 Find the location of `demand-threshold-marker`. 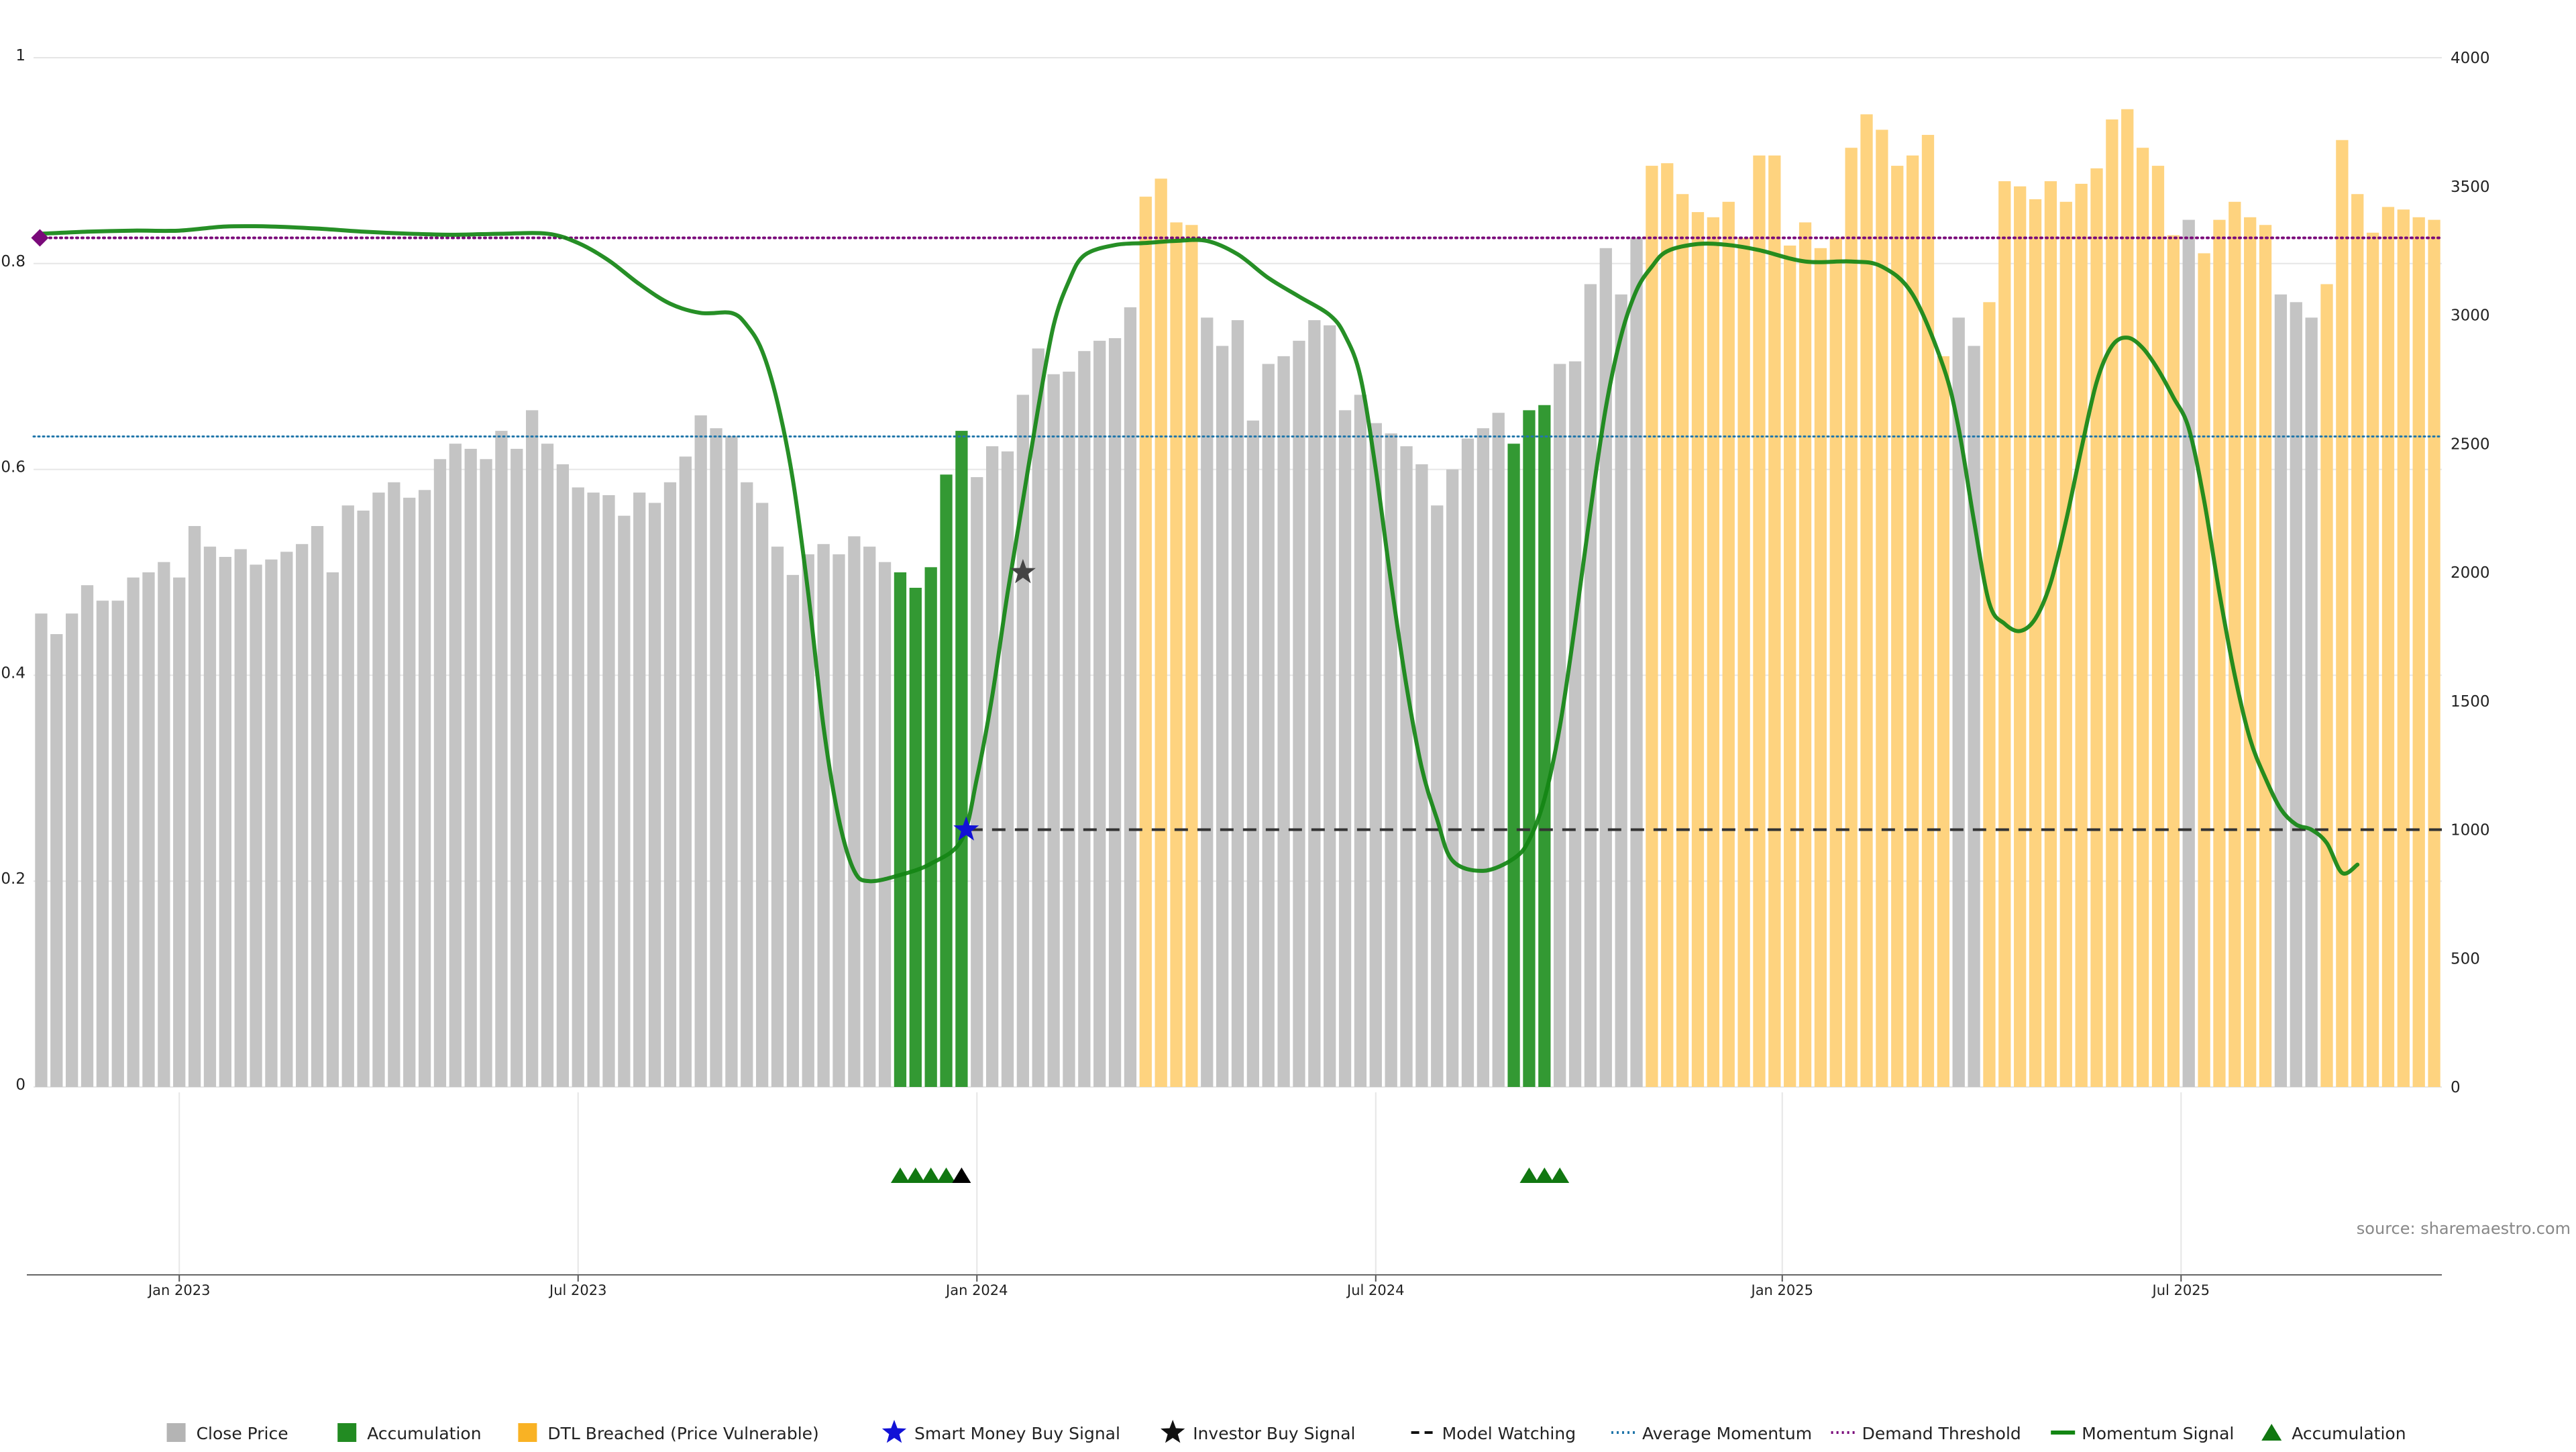

demand-threshold-marker is located at coordinates (40, 238).